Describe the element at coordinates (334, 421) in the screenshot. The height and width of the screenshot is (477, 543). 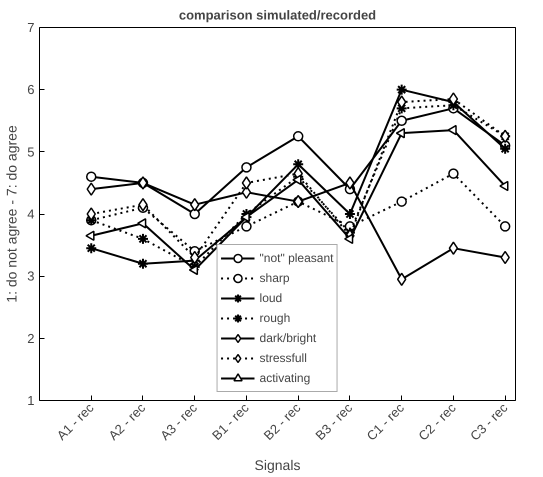
I see `x-tick-label: B3 - rec` at that location.